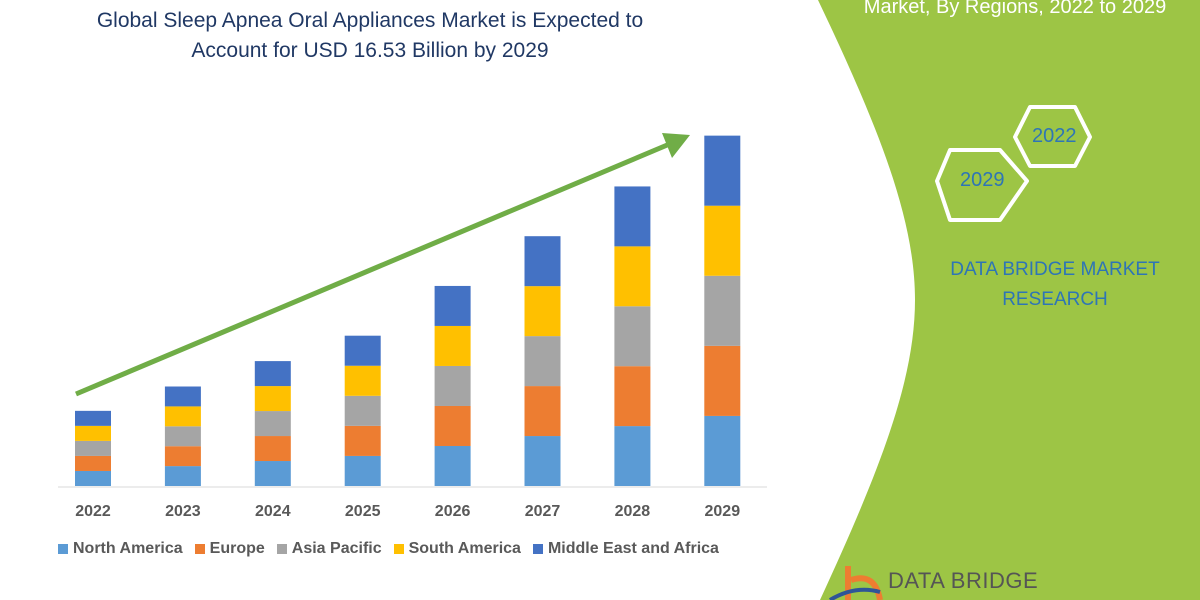  I want to click on legend-label: Middle East and Africa, so click(633, 548).